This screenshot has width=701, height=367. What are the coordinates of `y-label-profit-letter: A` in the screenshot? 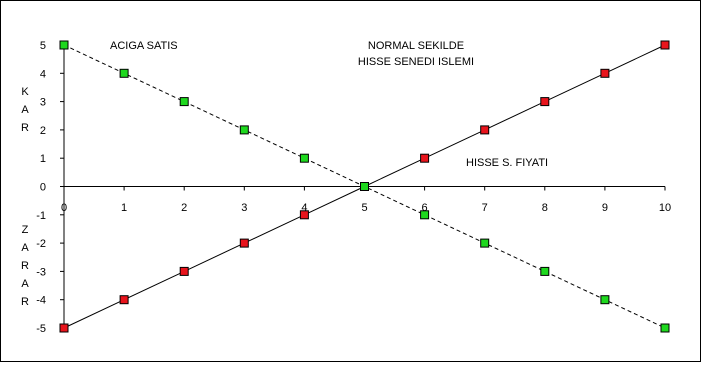 It's located at (25, 110).